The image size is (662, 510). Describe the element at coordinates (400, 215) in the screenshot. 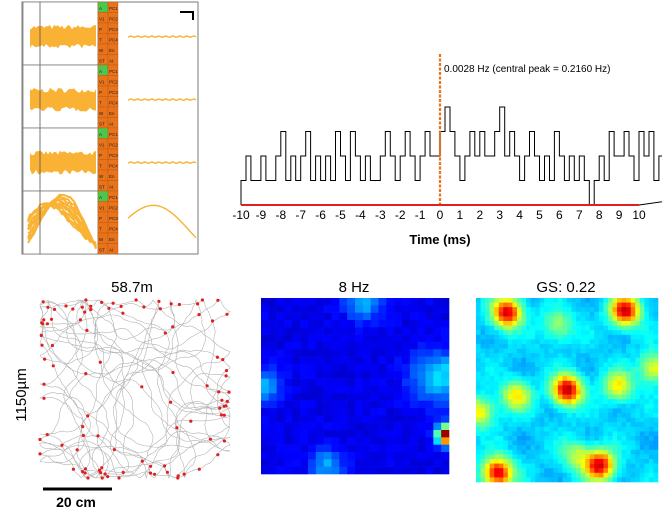

I see `x-tick-label: -2` at that location.